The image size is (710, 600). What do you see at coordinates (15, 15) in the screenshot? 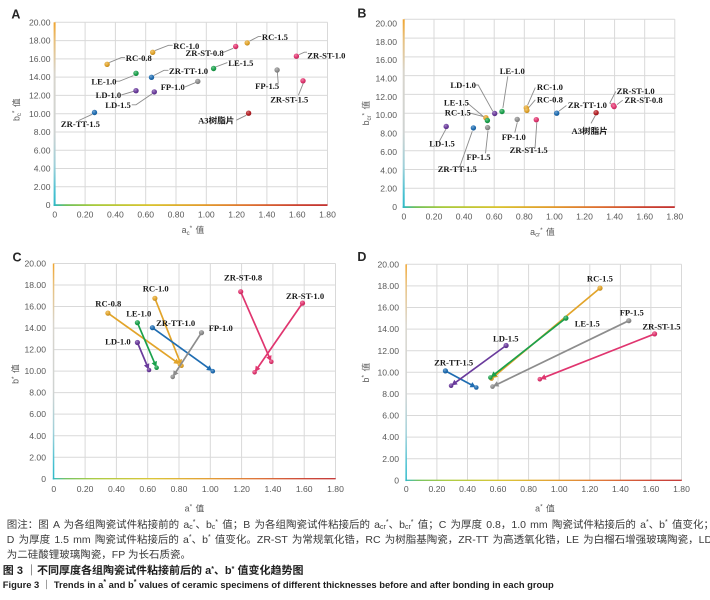
I see `svg-text: A` at bounding box center [15, 15].